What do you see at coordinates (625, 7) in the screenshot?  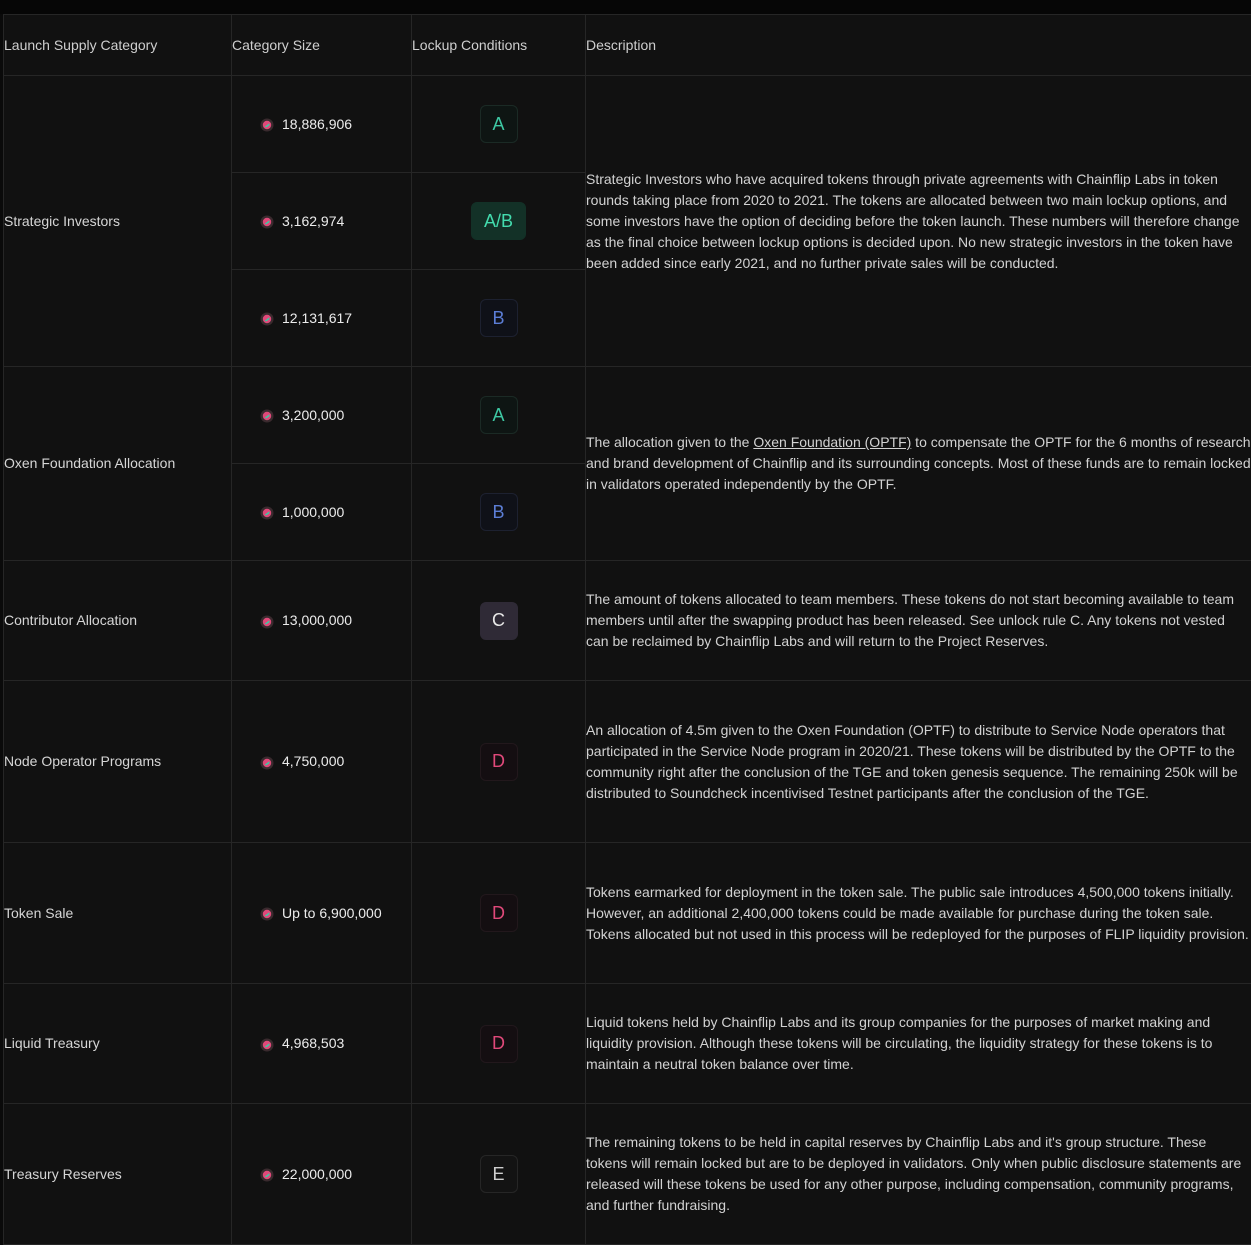 I see `top-bar` at bounding box center [625, 7].